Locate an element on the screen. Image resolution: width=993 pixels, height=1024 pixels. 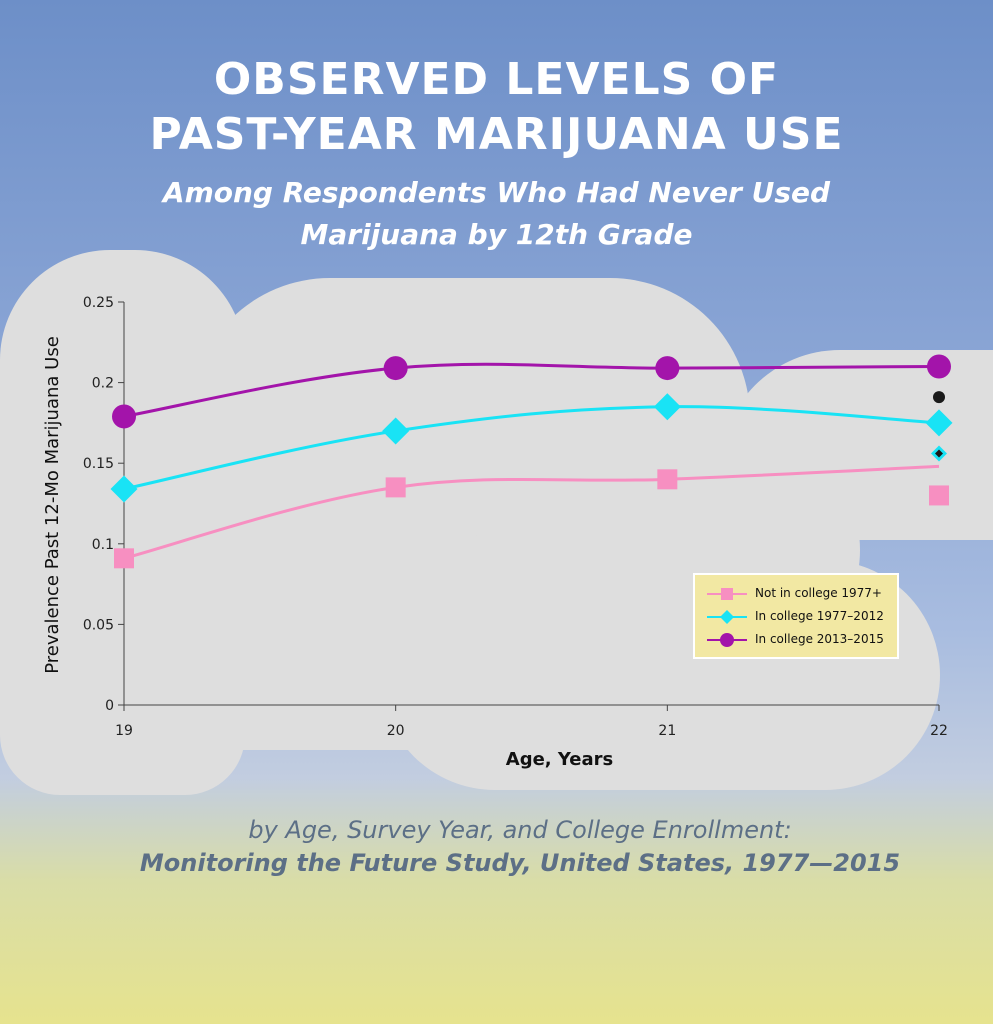
legend-item-in-college-2013-2015: In college 2013–2015 is located at coordinates (800, 640).